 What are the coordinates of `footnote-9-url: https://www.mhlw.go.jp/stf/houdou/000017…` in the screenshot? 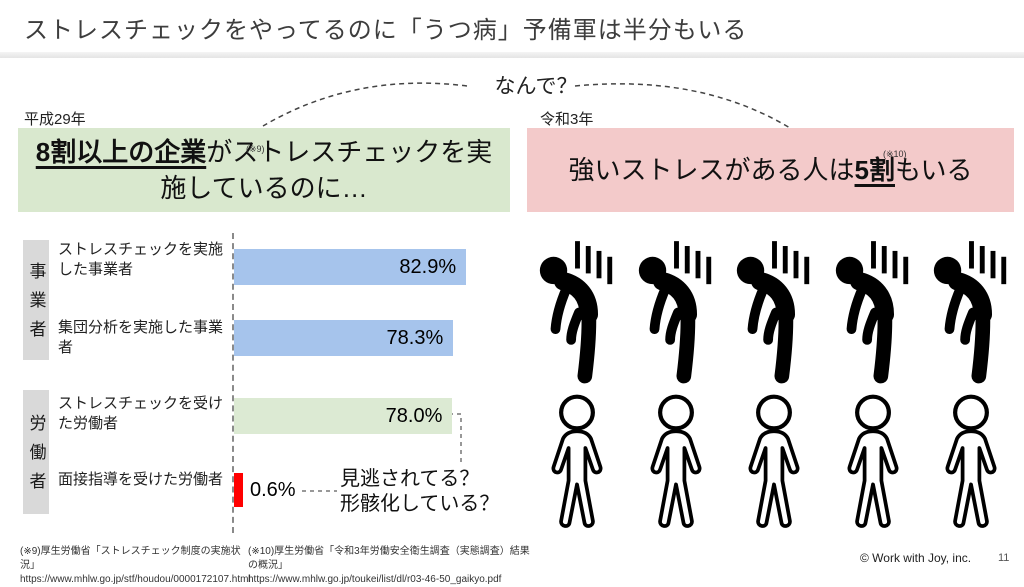 It's located at (135, 579).